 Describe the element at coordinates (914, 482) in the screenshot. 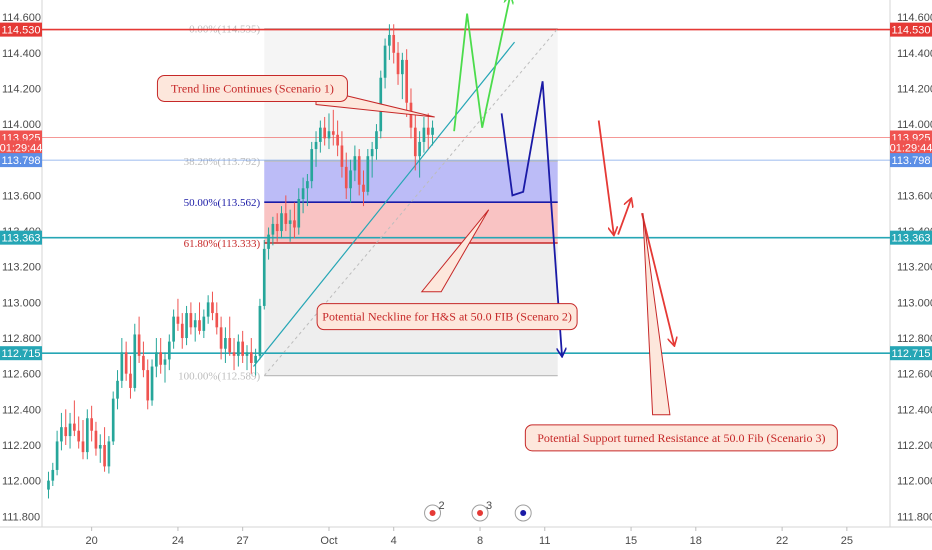

I see `right-y-tick-label: 112.000` at that location.